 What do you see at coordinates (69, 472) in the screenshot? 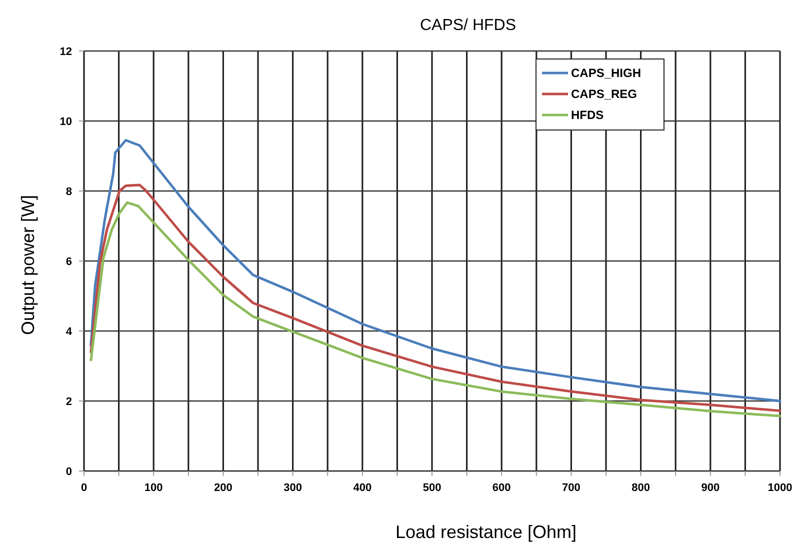
I see `y-tick-label: 0` at bounding box center [69, 472].